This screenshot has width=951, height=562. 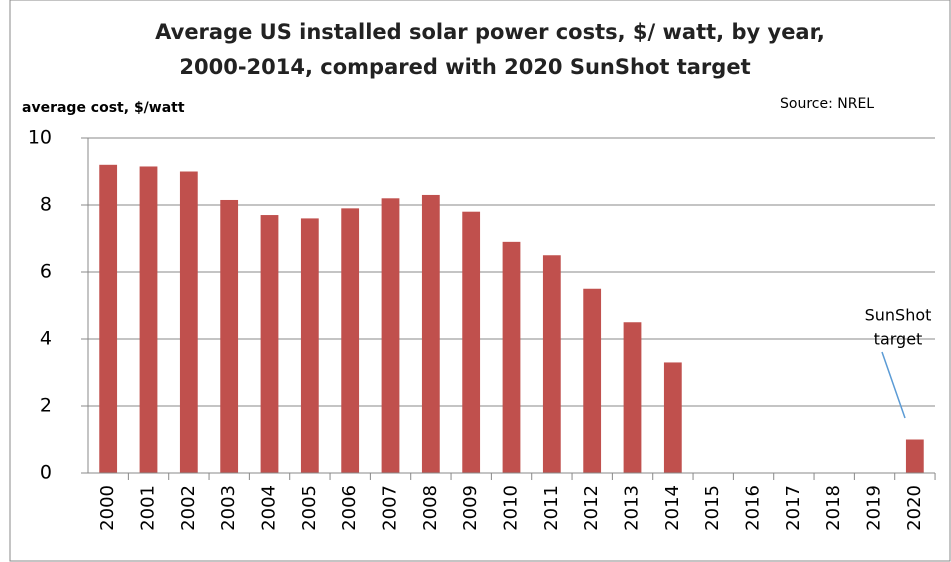 I want to click on x-tick-label: 2014, so click(x=672, y=508).